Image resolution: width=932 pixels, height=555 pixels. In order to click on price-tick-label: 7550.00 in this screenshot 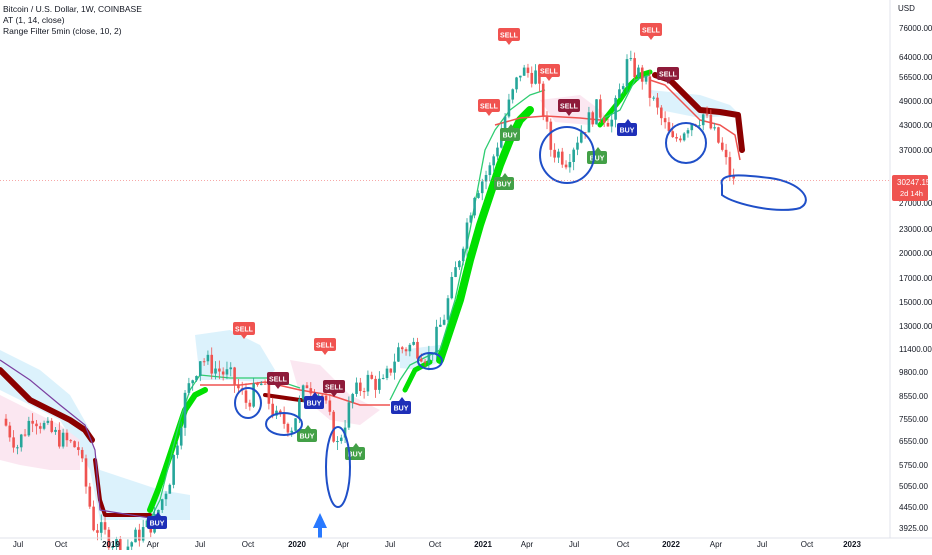, I will do `click(913, 419)`.